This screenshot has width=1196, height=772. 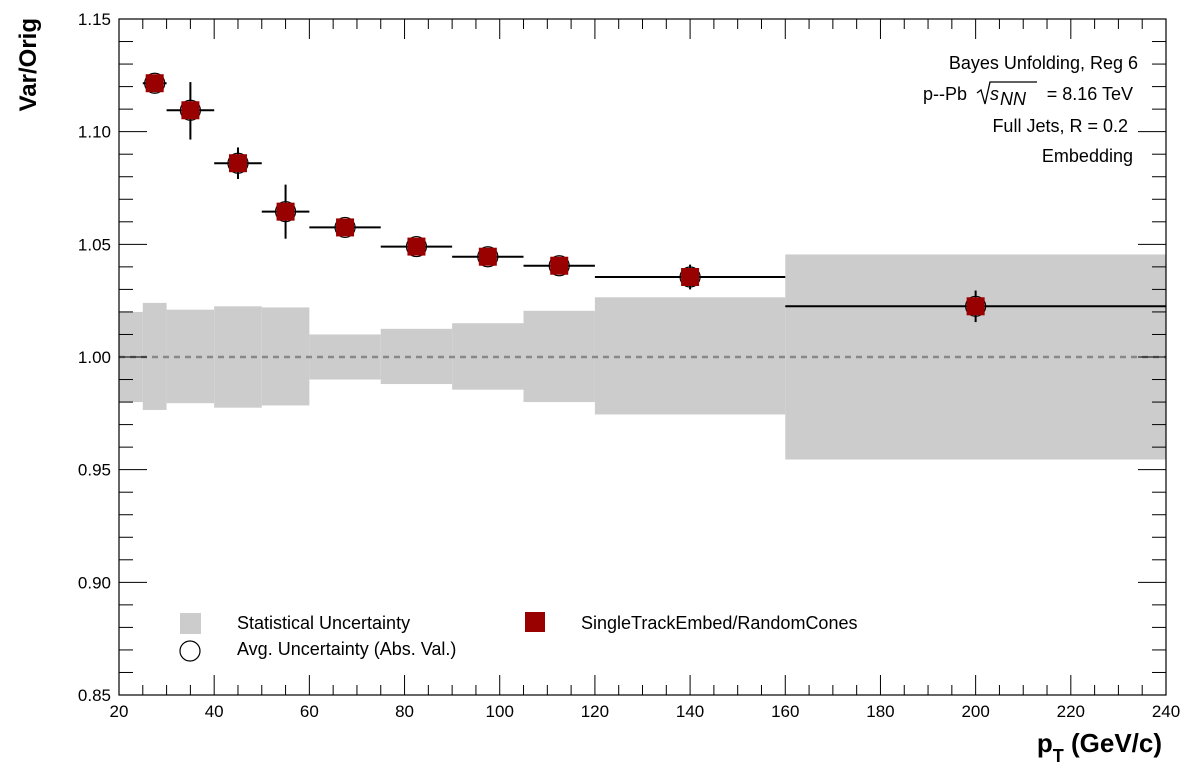 I want to click on y-tick-label: 0.85, so click(x=94, y=695).